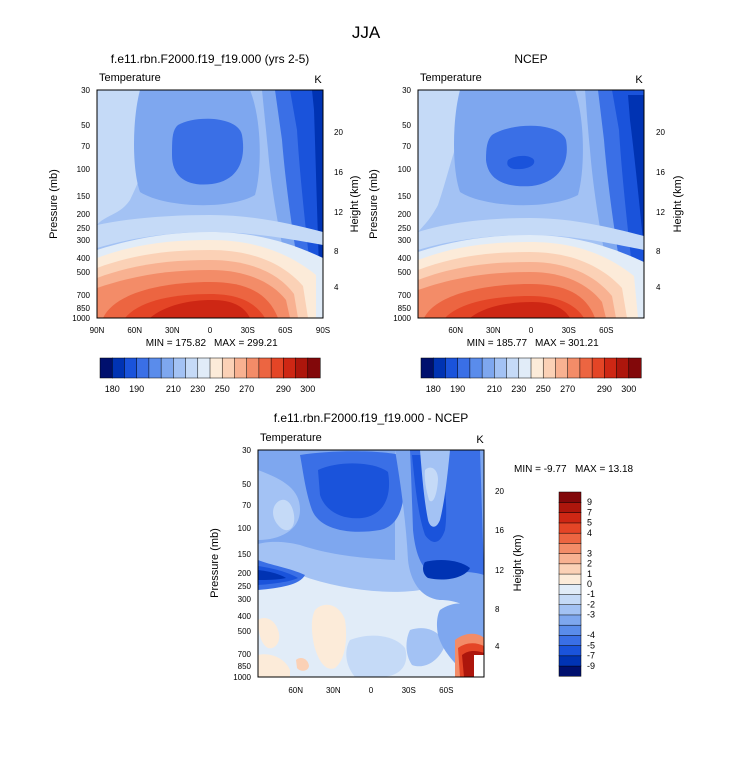 Image resolution: width=733 pixels, height=772 pixels. What do you see at coordinates (497, 646) in the screenshot?
I see `y2-tick-label: 4` at bounding box center [497, 646].